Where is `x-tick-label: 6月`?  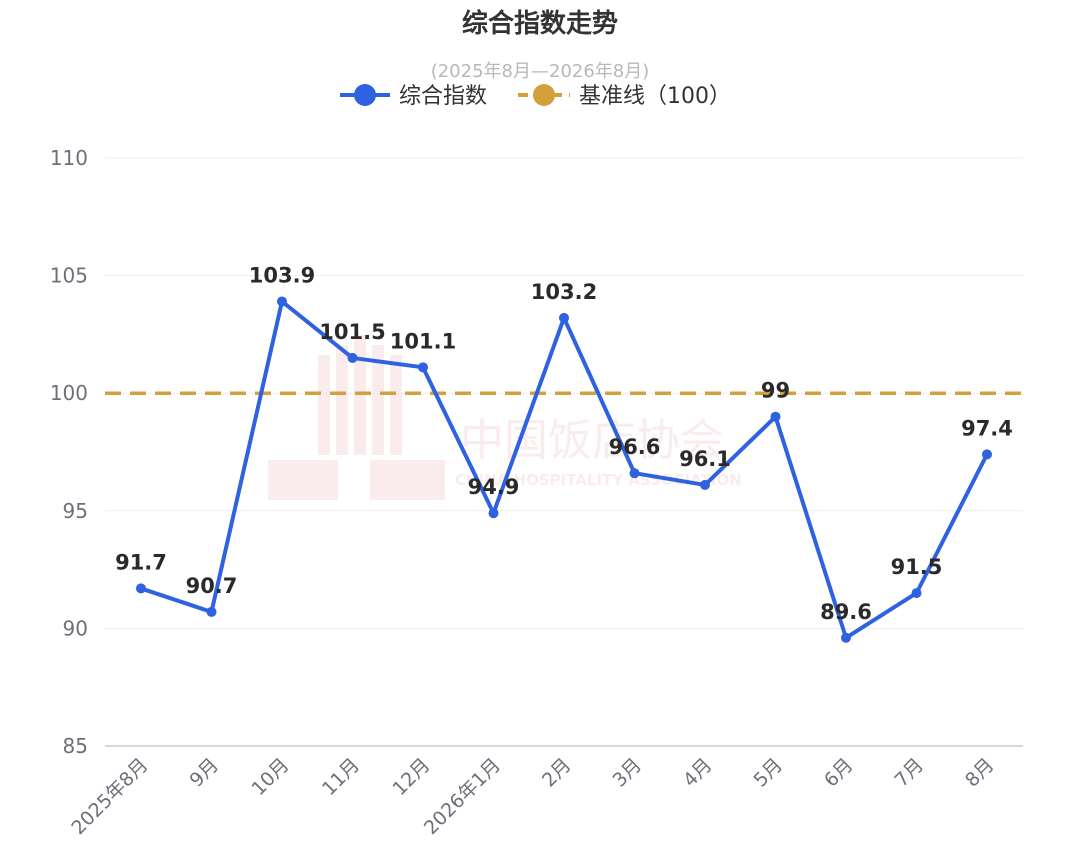 x-tick-label: 6月 is located at coordinates (839, 773).